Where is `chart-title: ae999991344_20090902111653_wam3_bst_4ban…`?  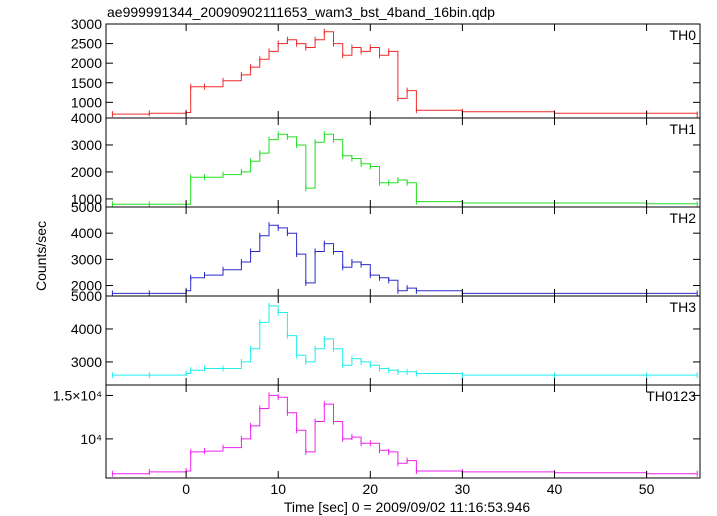
chart-title: ae999991344_20090902111653_wam3_bst_4ban… is located at coordinates (301, 12).